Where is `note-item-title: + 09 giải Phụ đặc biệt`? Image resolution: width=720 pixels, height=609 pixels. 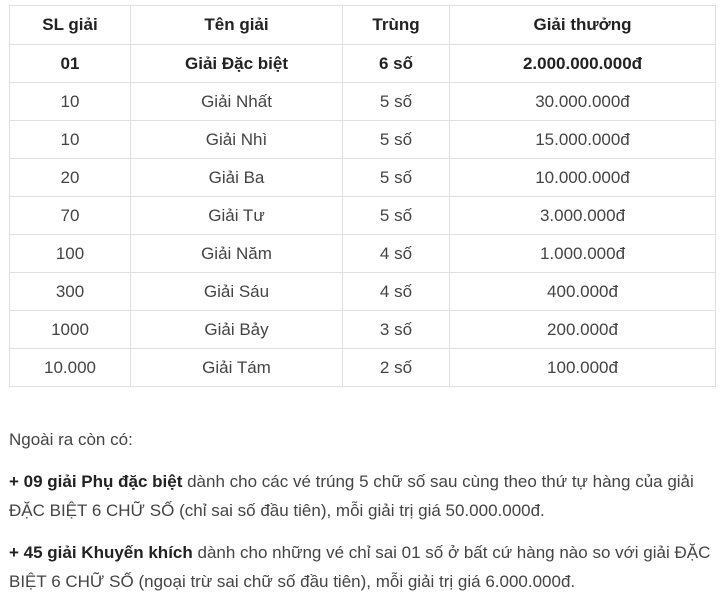 note-item-title: + 09 giải Phụ đặc biệt is located at coordinates (96, 481).